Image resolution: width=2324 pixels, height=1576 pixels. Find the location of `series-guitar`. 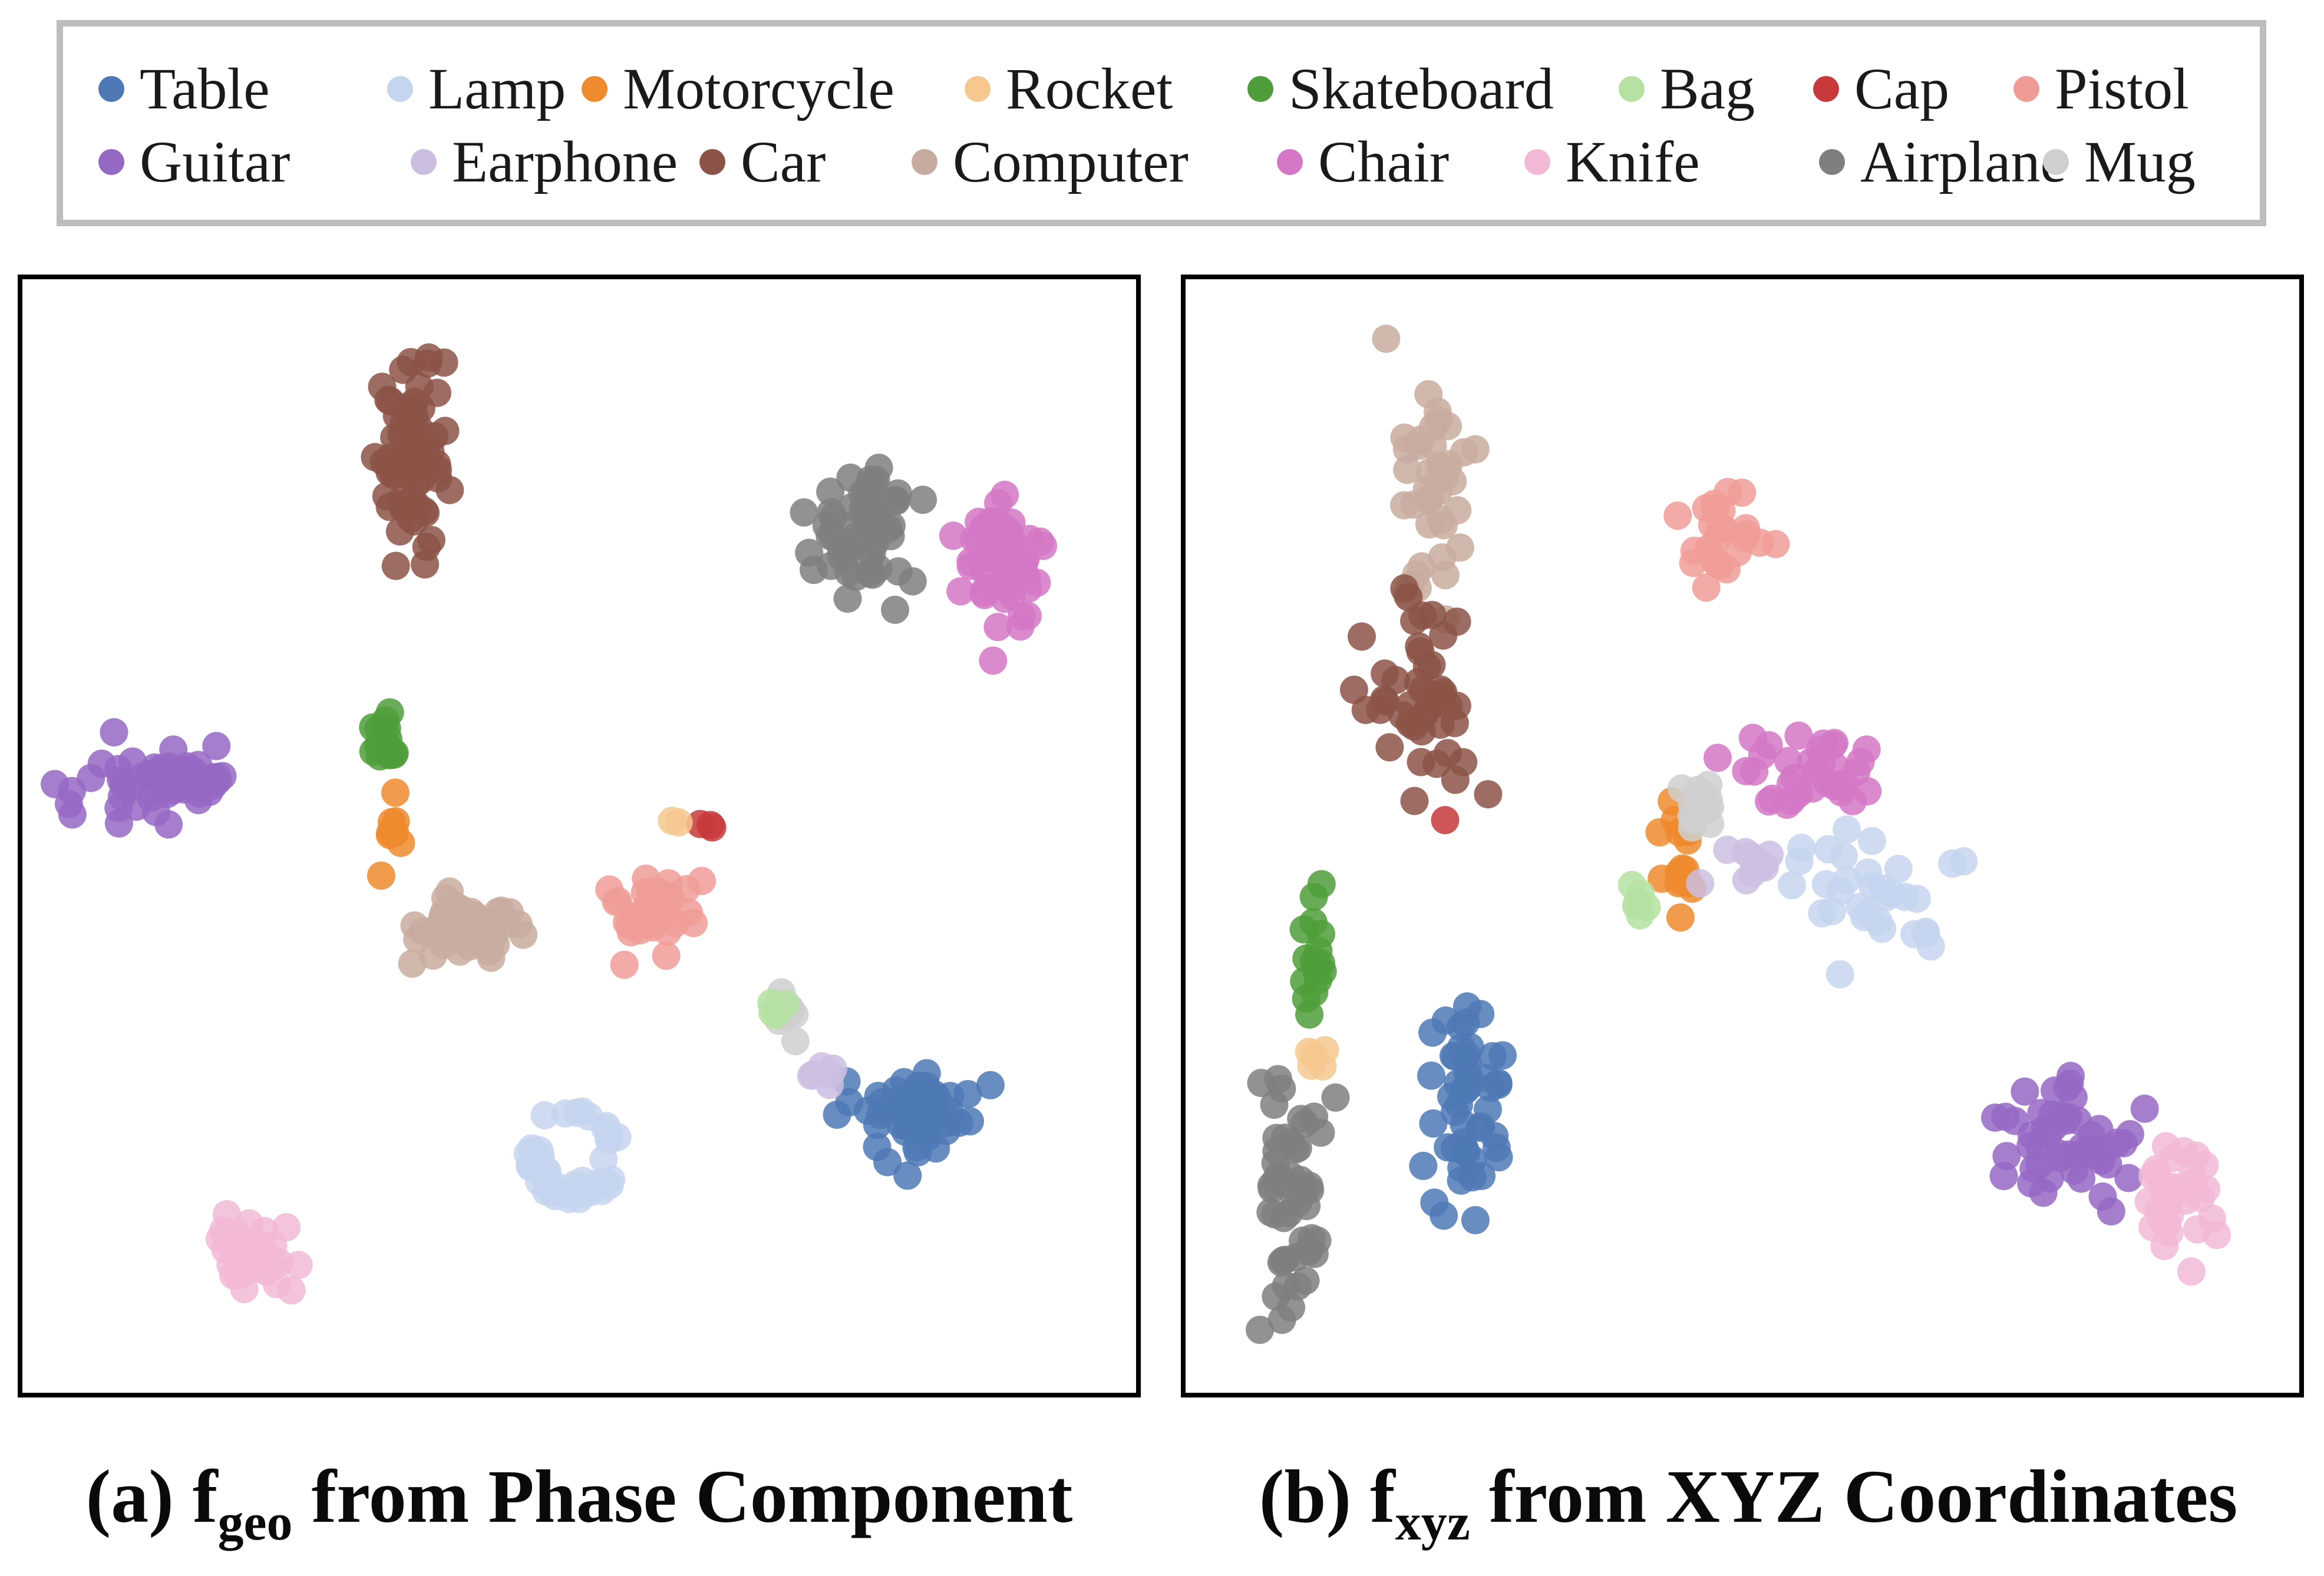

series-guitar is located at coordinates (139, 778).